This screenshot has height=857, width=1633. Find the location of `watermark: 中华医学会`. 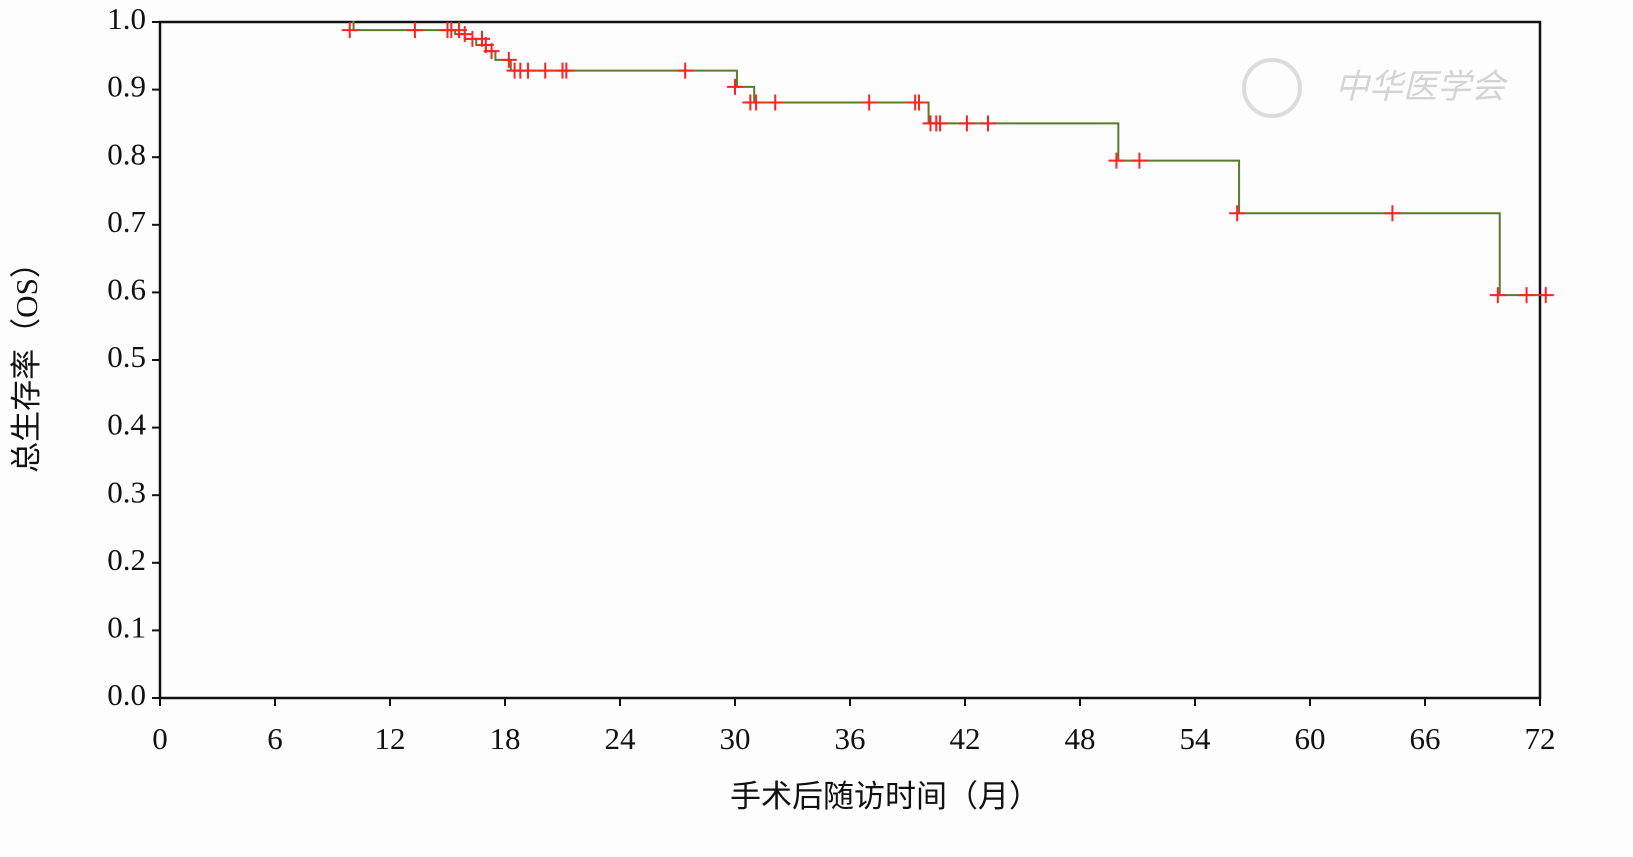

watermark: 中华医学会 is located at coordinates (1422, 87).